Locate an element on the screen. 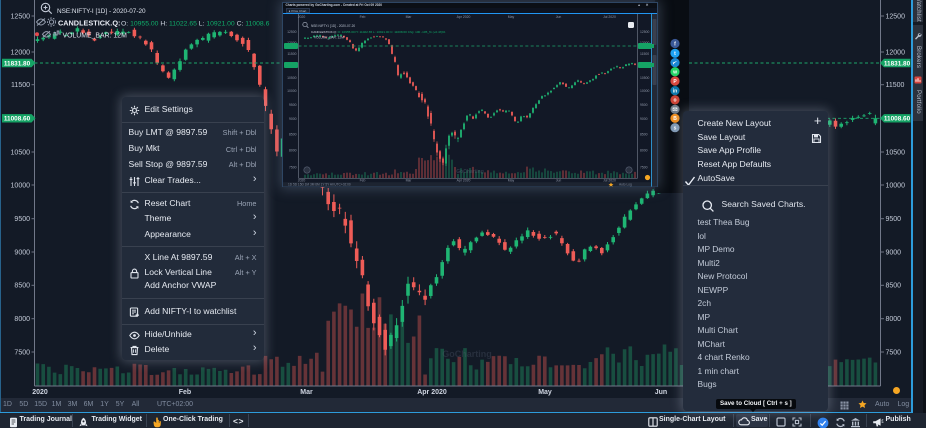 The width and height of the screenshot is (926, 428). svg-text: t is located at coordinates (675, 54).